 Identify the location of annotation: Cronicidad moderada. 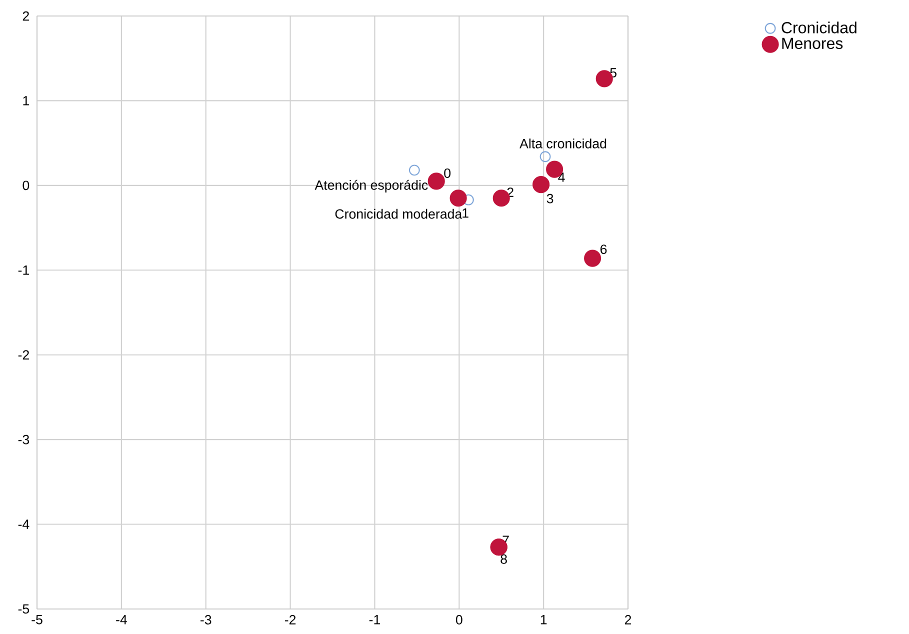
(398, 213).